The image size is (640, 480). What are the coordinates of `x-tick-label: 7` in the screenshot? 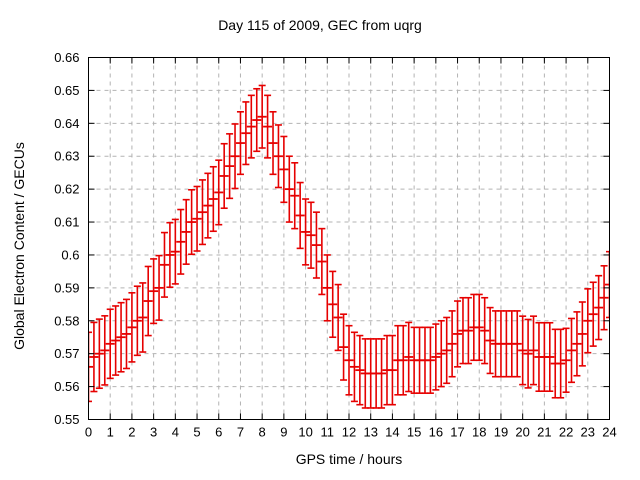 It's located at (240, 432).